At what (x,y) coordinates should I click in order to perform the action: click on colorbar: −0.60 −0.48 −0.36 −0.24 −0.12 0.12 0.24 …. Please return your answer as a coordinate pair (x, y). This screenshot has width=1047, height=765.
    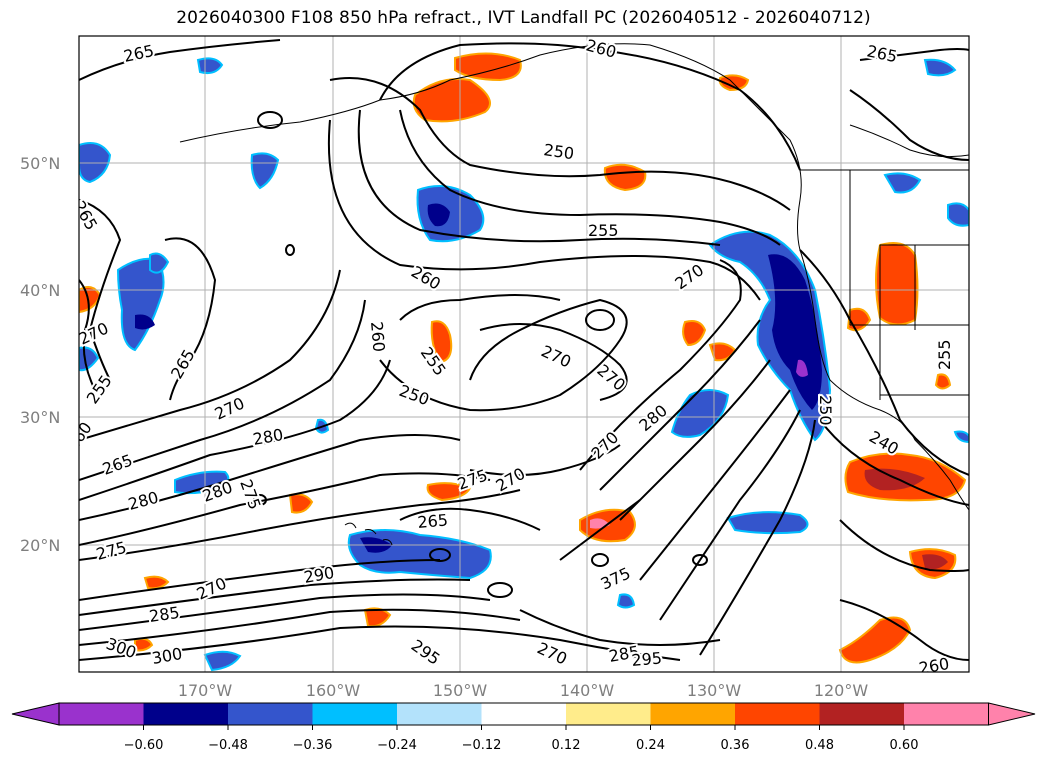
    Looking at the image, I should click on (523, 727).